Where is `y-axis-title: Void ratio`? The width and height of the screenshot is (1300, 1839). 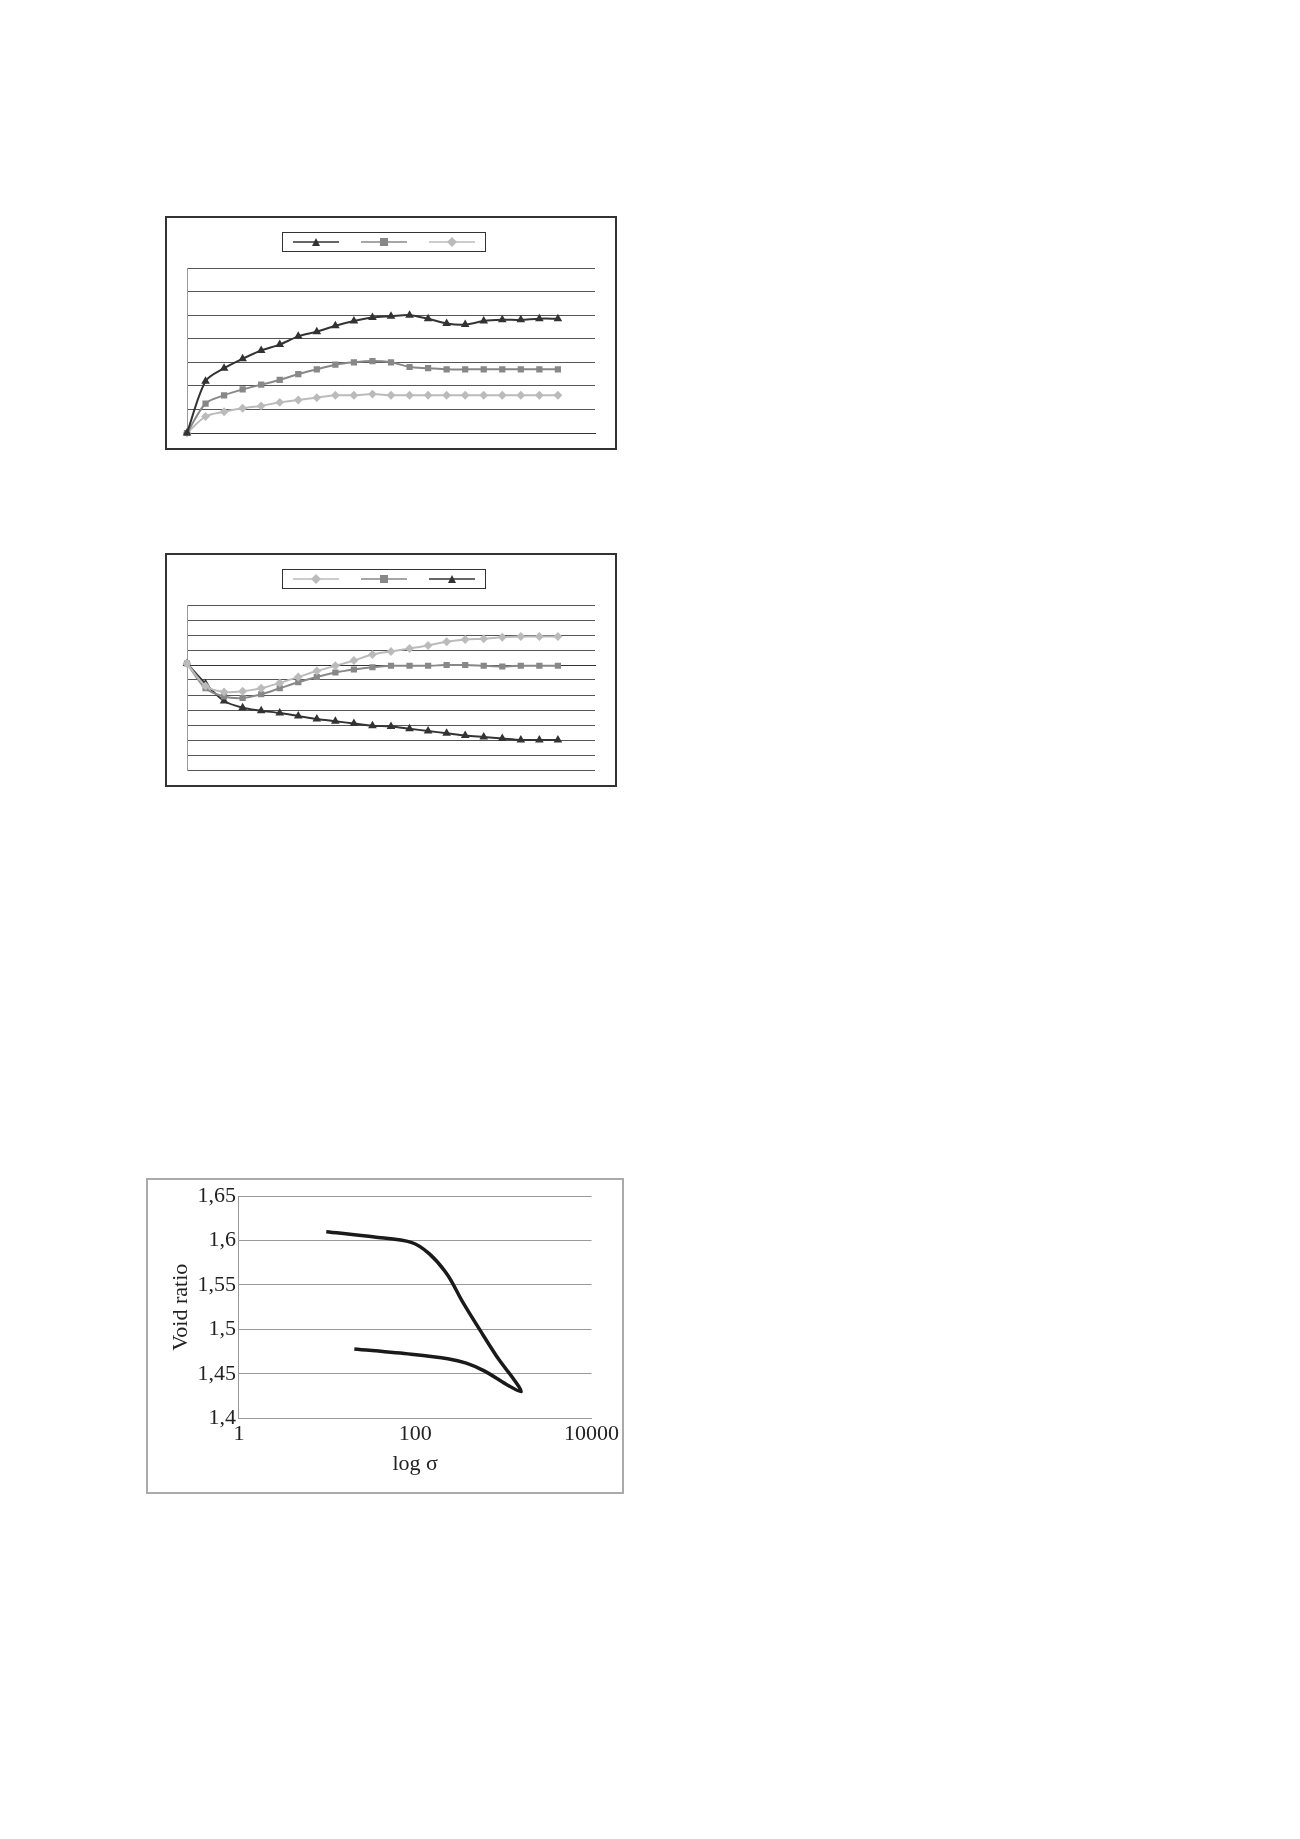
y-axis-title: Void ratio is located at coordinates (179, 1307).